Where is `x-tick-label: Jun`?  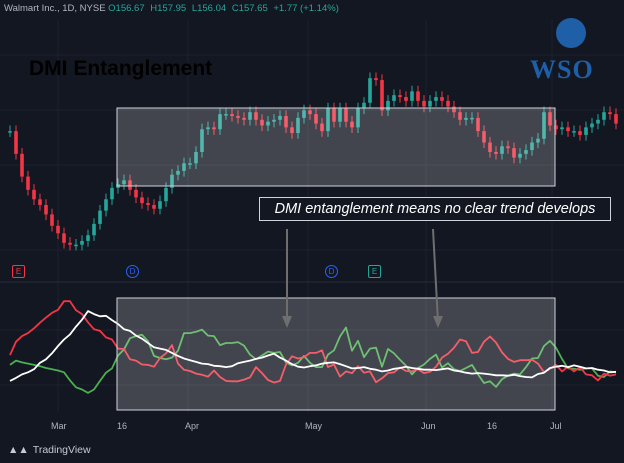
x-tick-label: Jun is located at coordinates (428, 426).